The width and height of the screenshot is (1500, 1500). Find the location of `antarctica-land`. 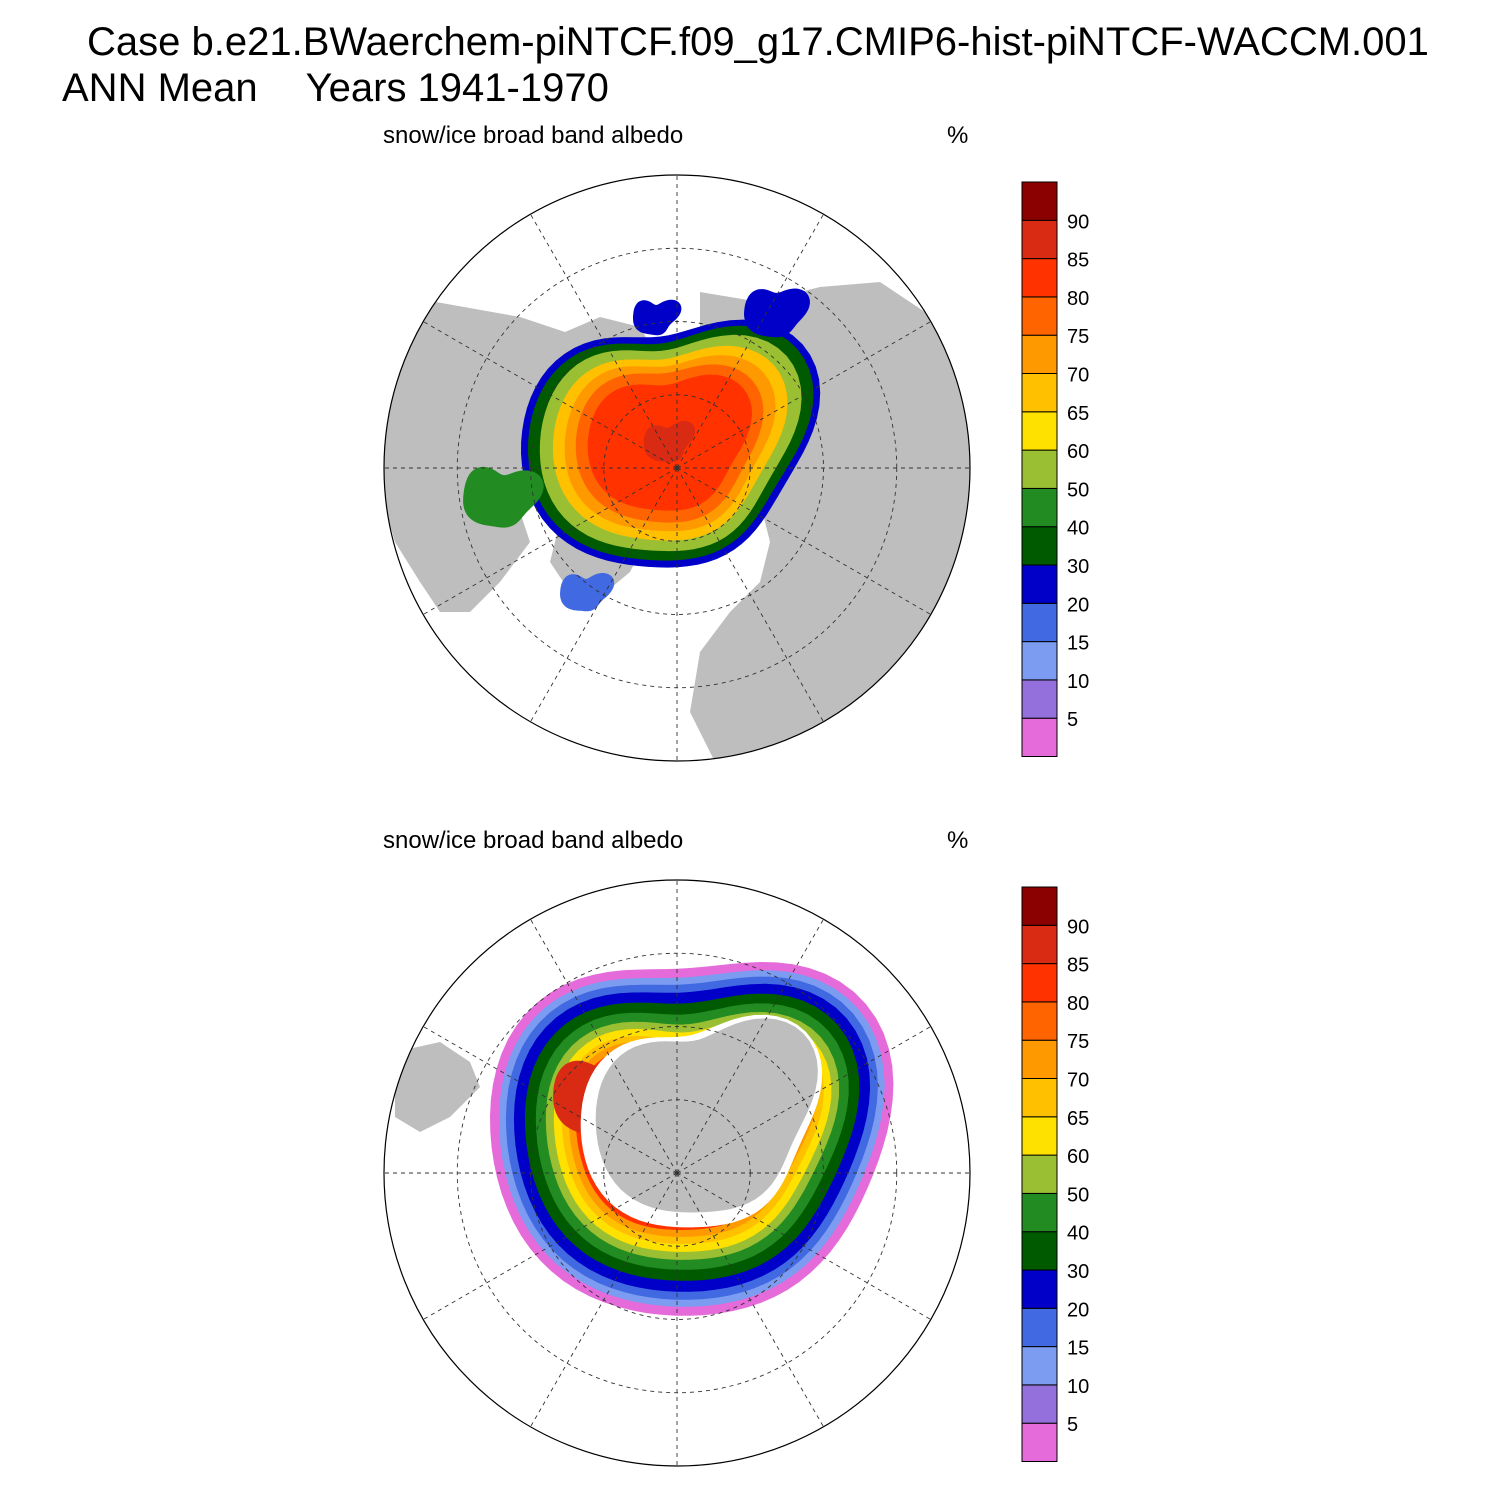

antarctica-land is located at coordinates (706, 1115).